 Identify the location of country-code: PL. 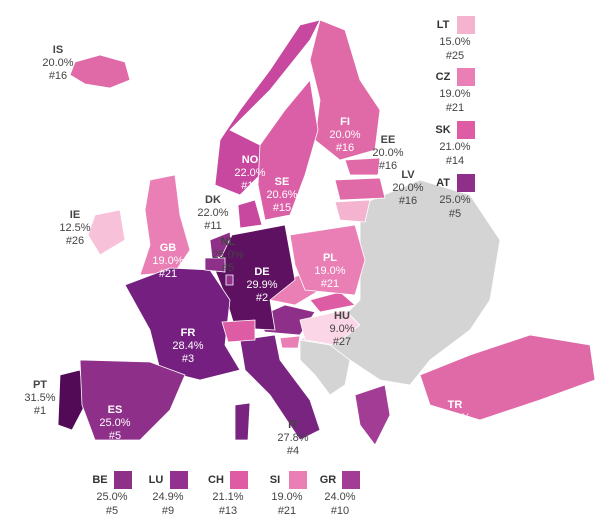
(330, 258).